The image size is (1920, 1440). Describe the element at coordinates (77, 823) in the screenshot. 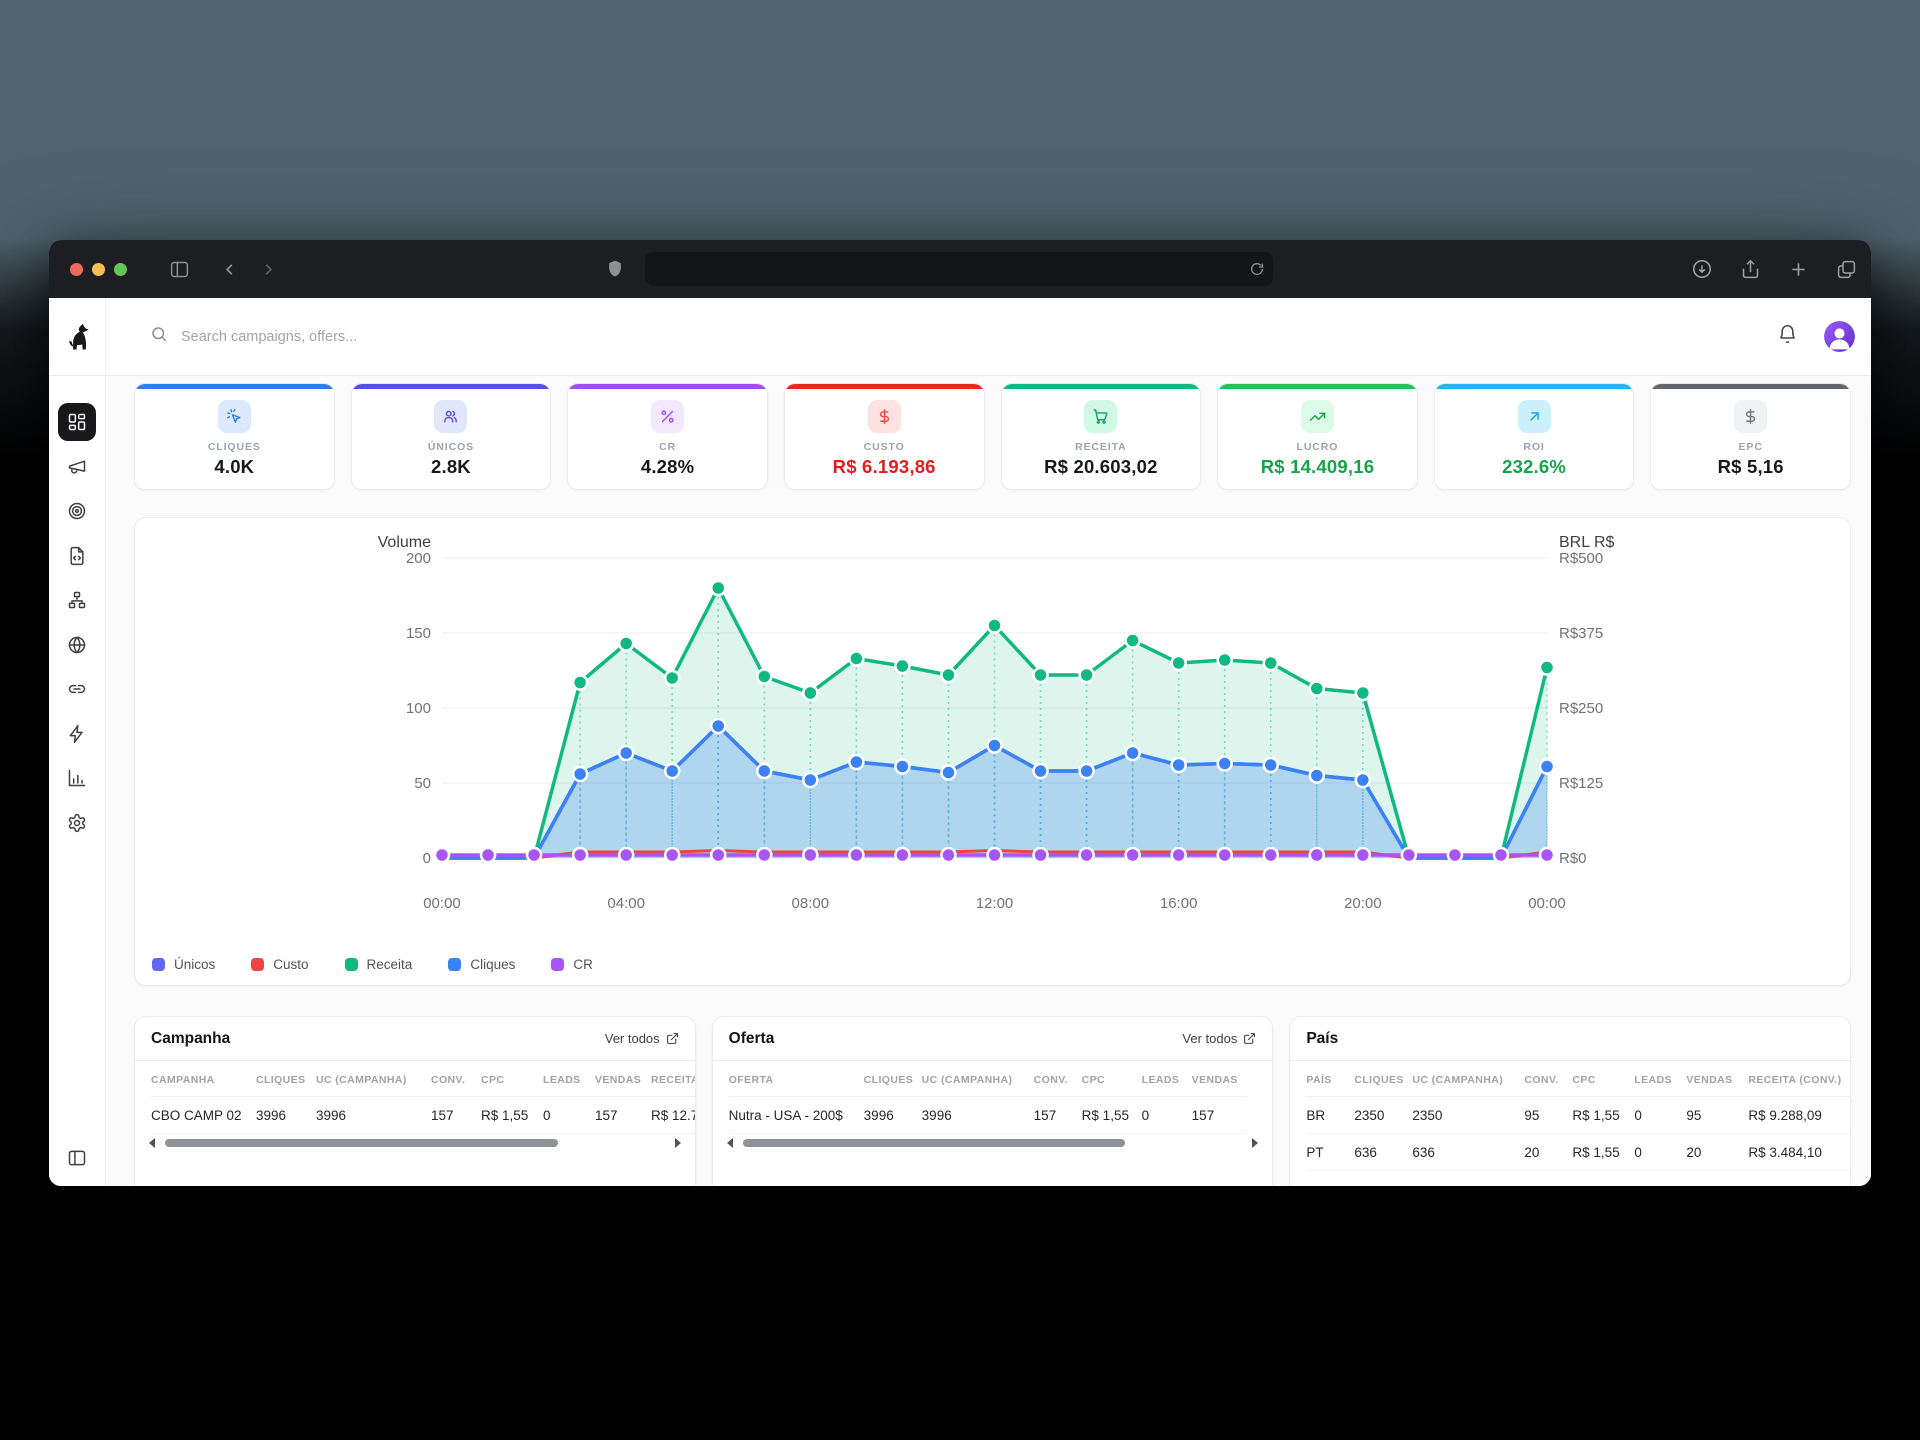

I see `sidebar-item-settings` at that location.